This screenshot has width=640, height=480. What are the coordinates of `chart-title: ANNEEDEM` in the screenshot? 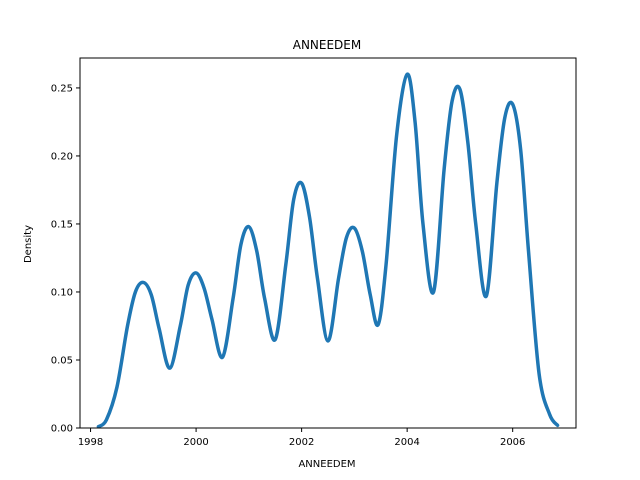 It's located at (327, 45).